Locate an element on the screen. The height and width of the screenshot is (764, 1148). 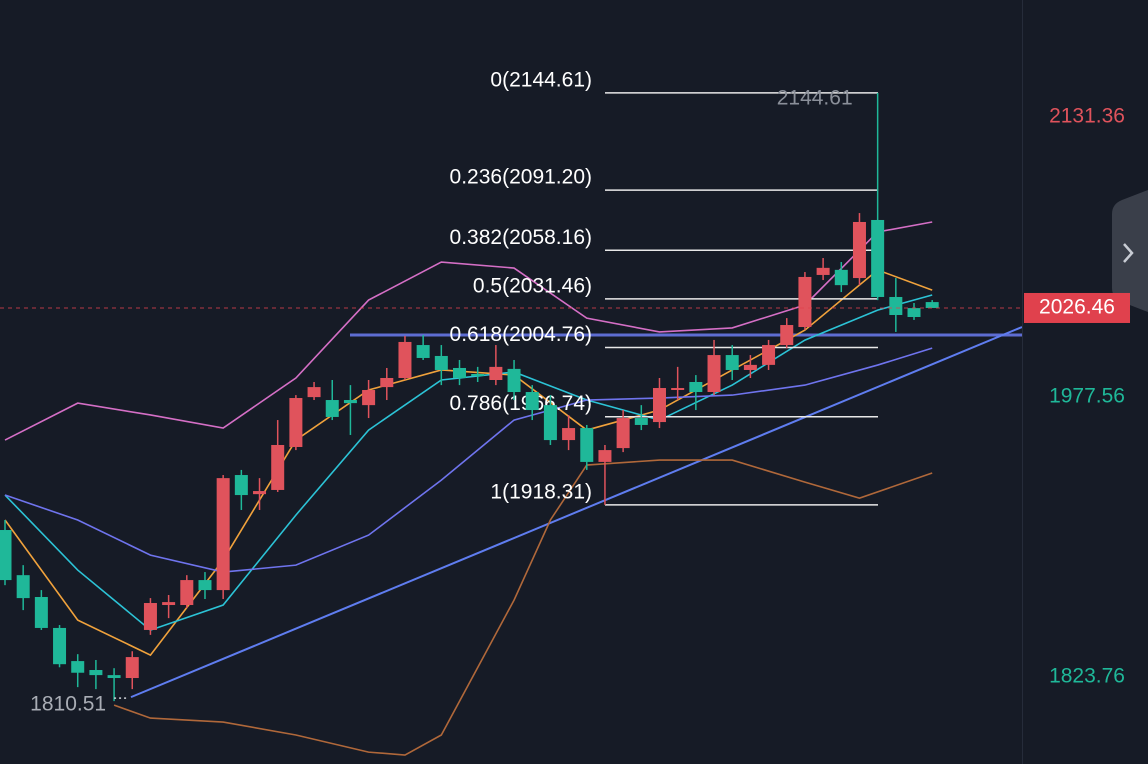
y-tick-label: 1823.76 is located at coordinates (1087, 676).